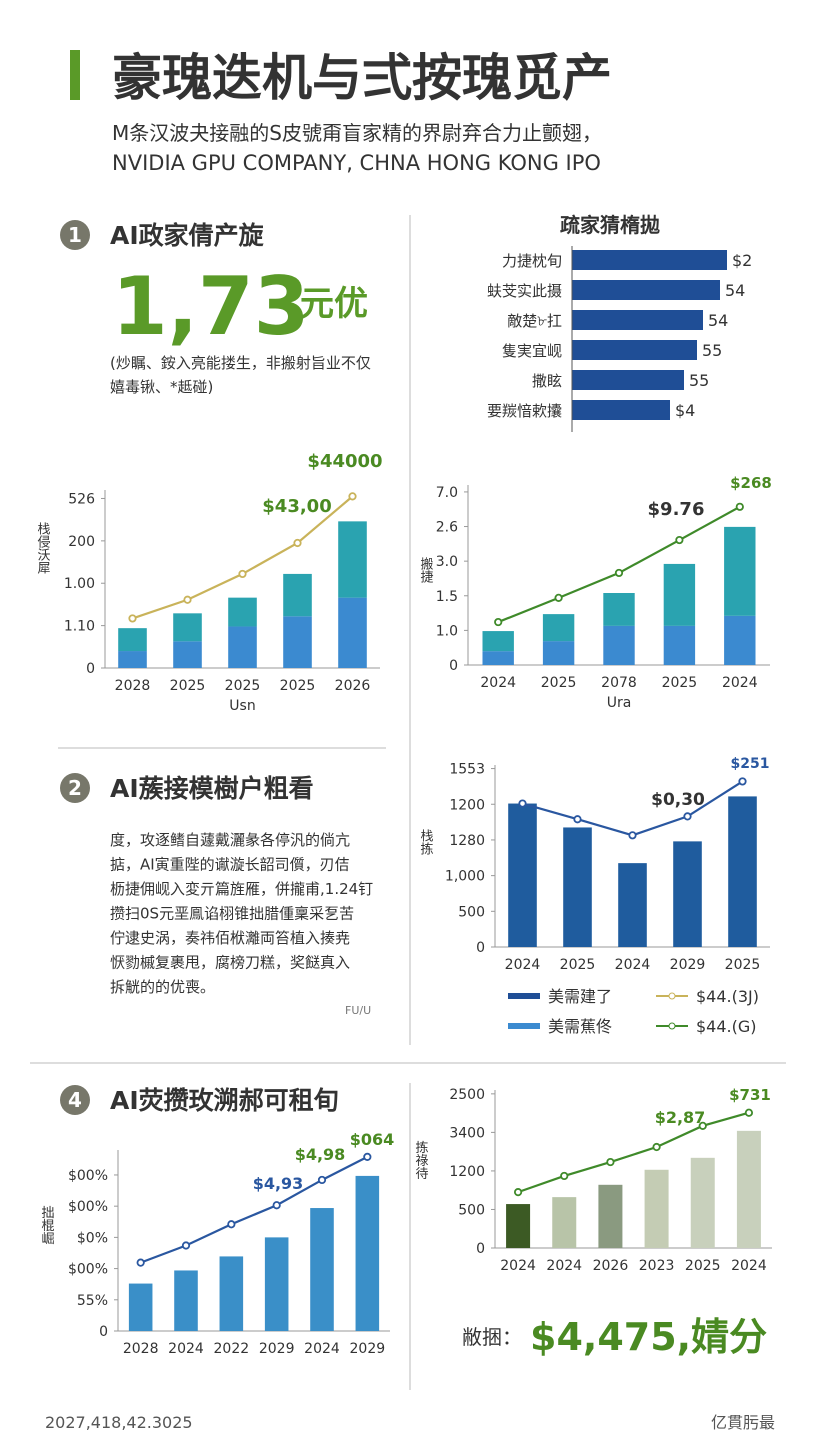  What do you see at coordinates (426, 570) in the screenshot?
I see `y-axis-label: 搬捷` at bounding box center [426, 570].